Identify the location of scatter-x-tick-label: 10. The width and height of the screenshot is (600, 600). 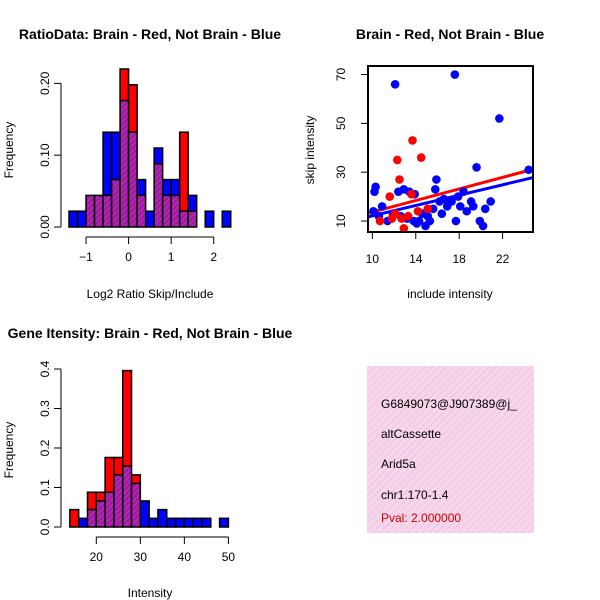
(373, 259).